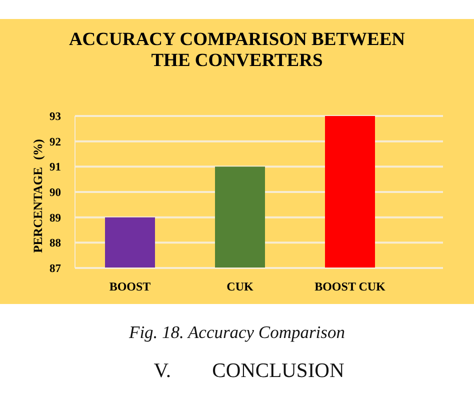 The image size is (474, 401). What do you see at coordinates (237, 332) in the screenshot?
I see `caption: Fig. 18. Accuracy Comparison` at bounding box center [237, 332].